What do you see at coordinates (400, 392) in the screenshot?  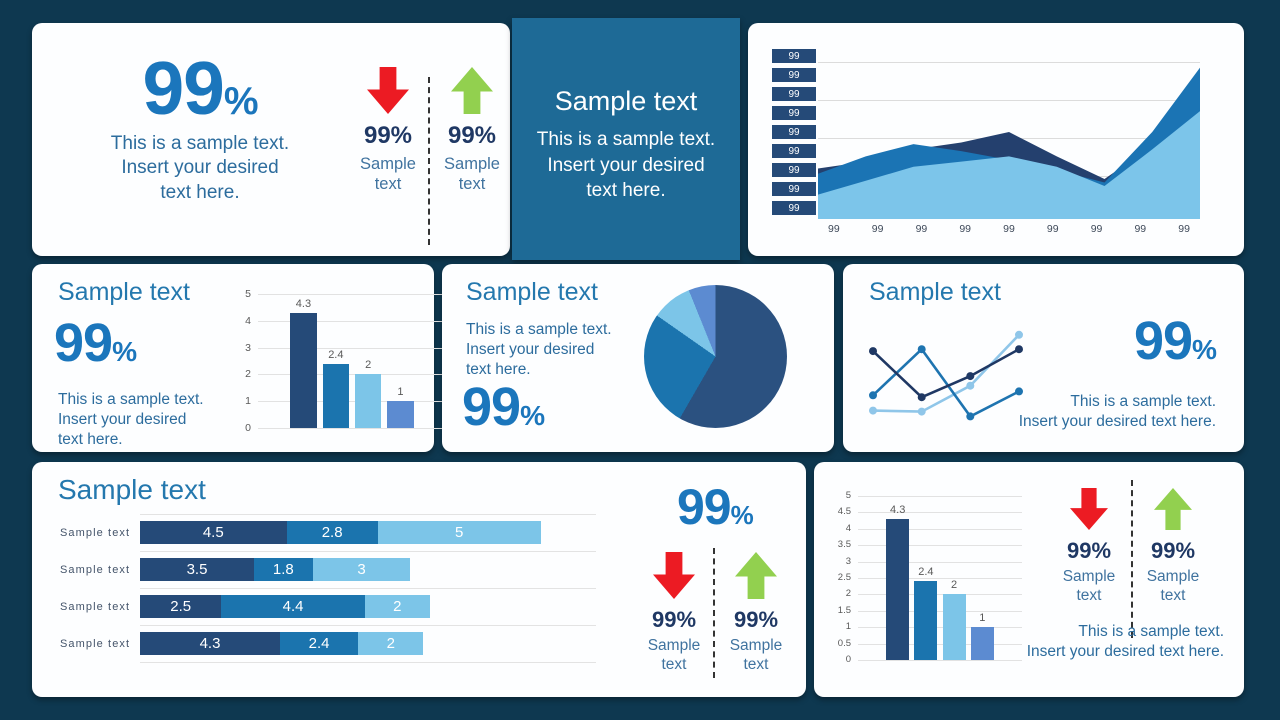 I see `bar-value-label: 1` at bounding box center [400, 392].